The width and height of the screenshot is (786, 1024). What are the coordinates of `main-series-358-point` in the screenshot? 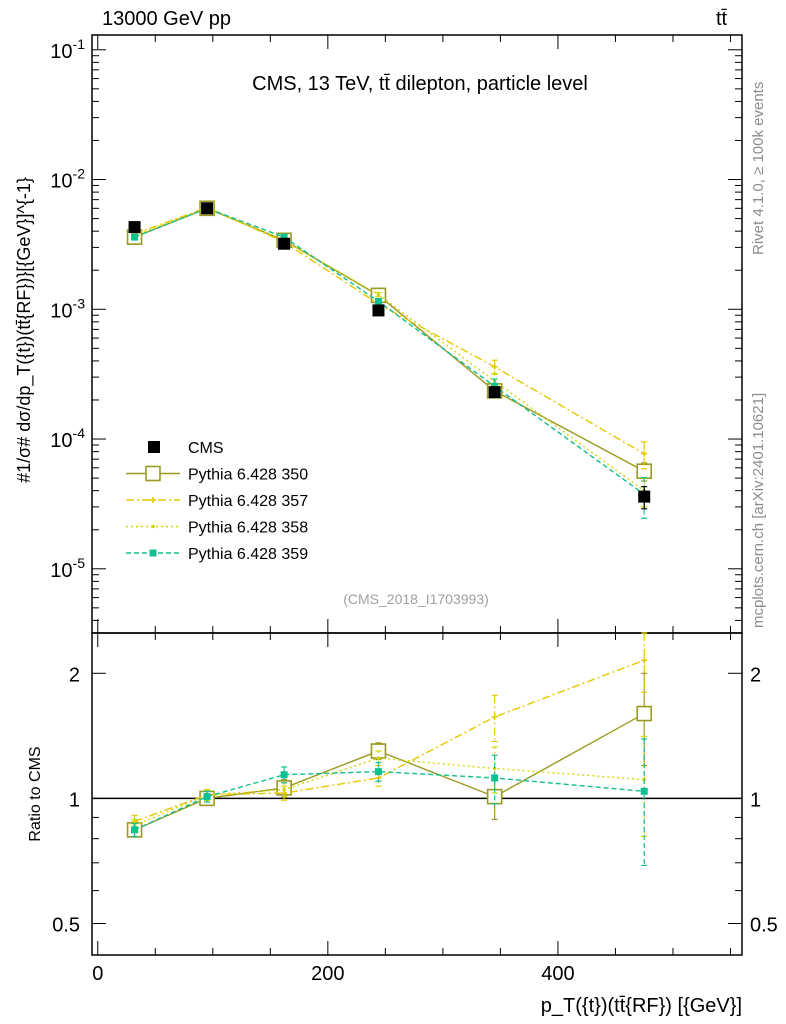 It's located at (378, 294).